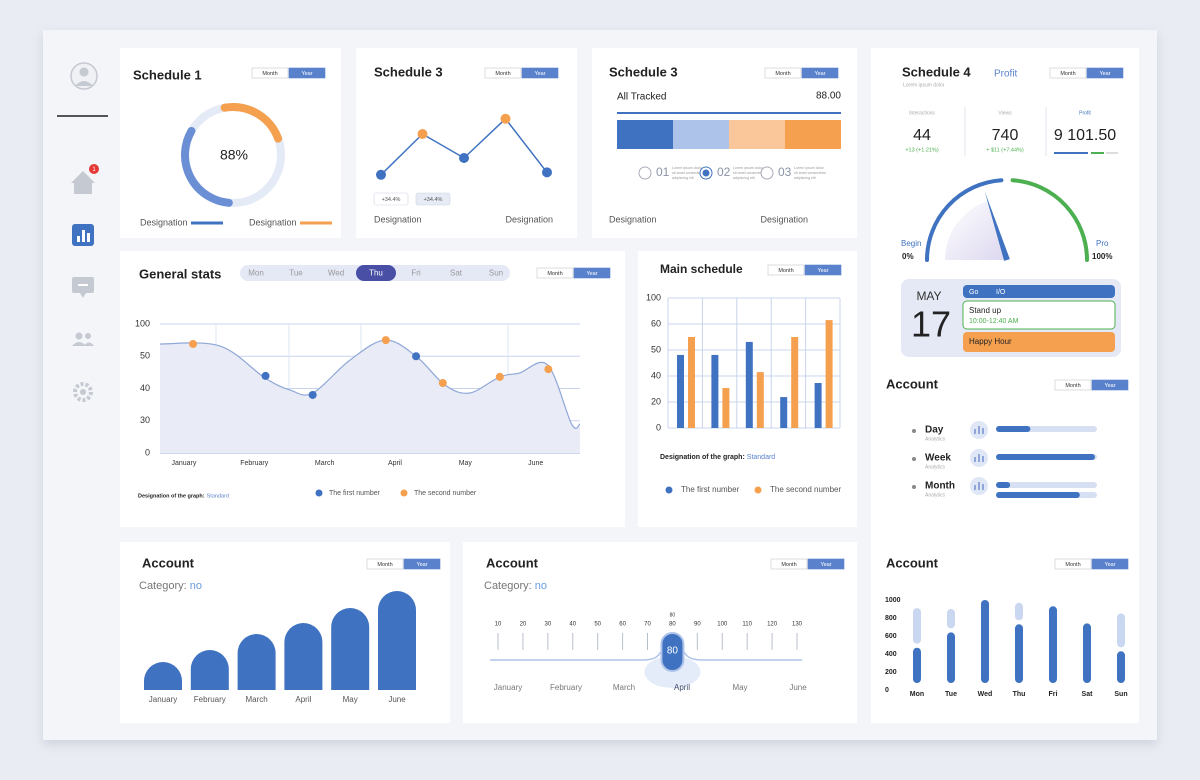  What do you see at coordinates (79, 336) in the screenshot?
I see `users-icon` at bounding box center [79, 336].